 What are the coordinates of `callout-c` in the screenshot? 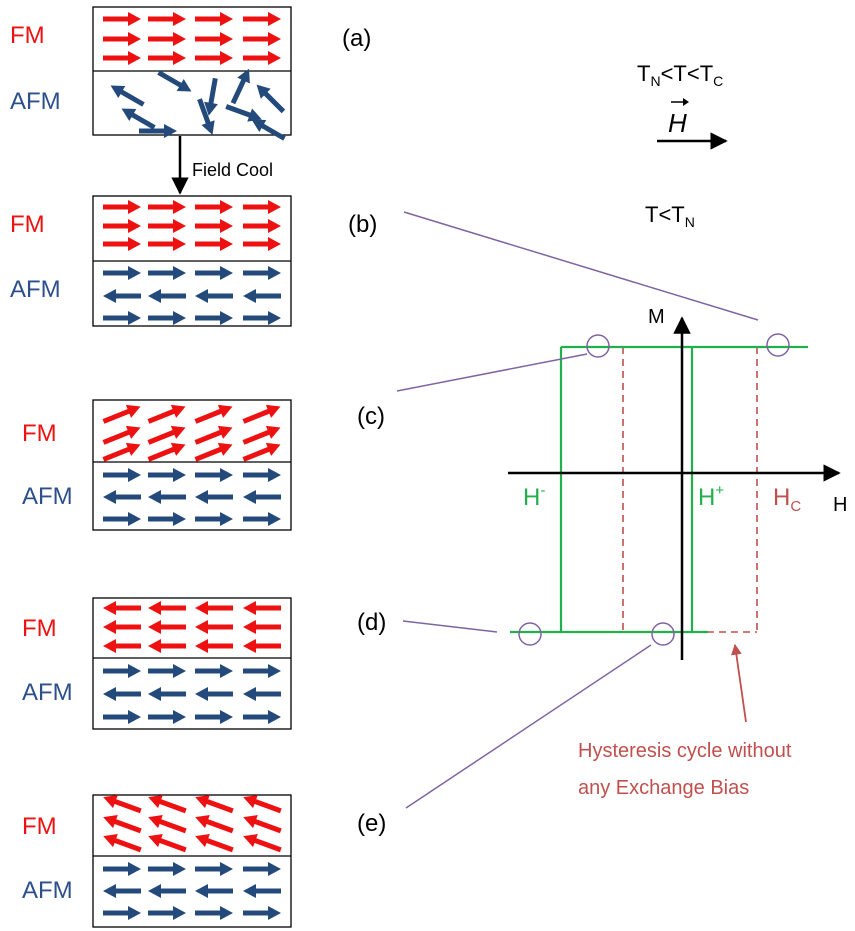 It's located at (503, 363).